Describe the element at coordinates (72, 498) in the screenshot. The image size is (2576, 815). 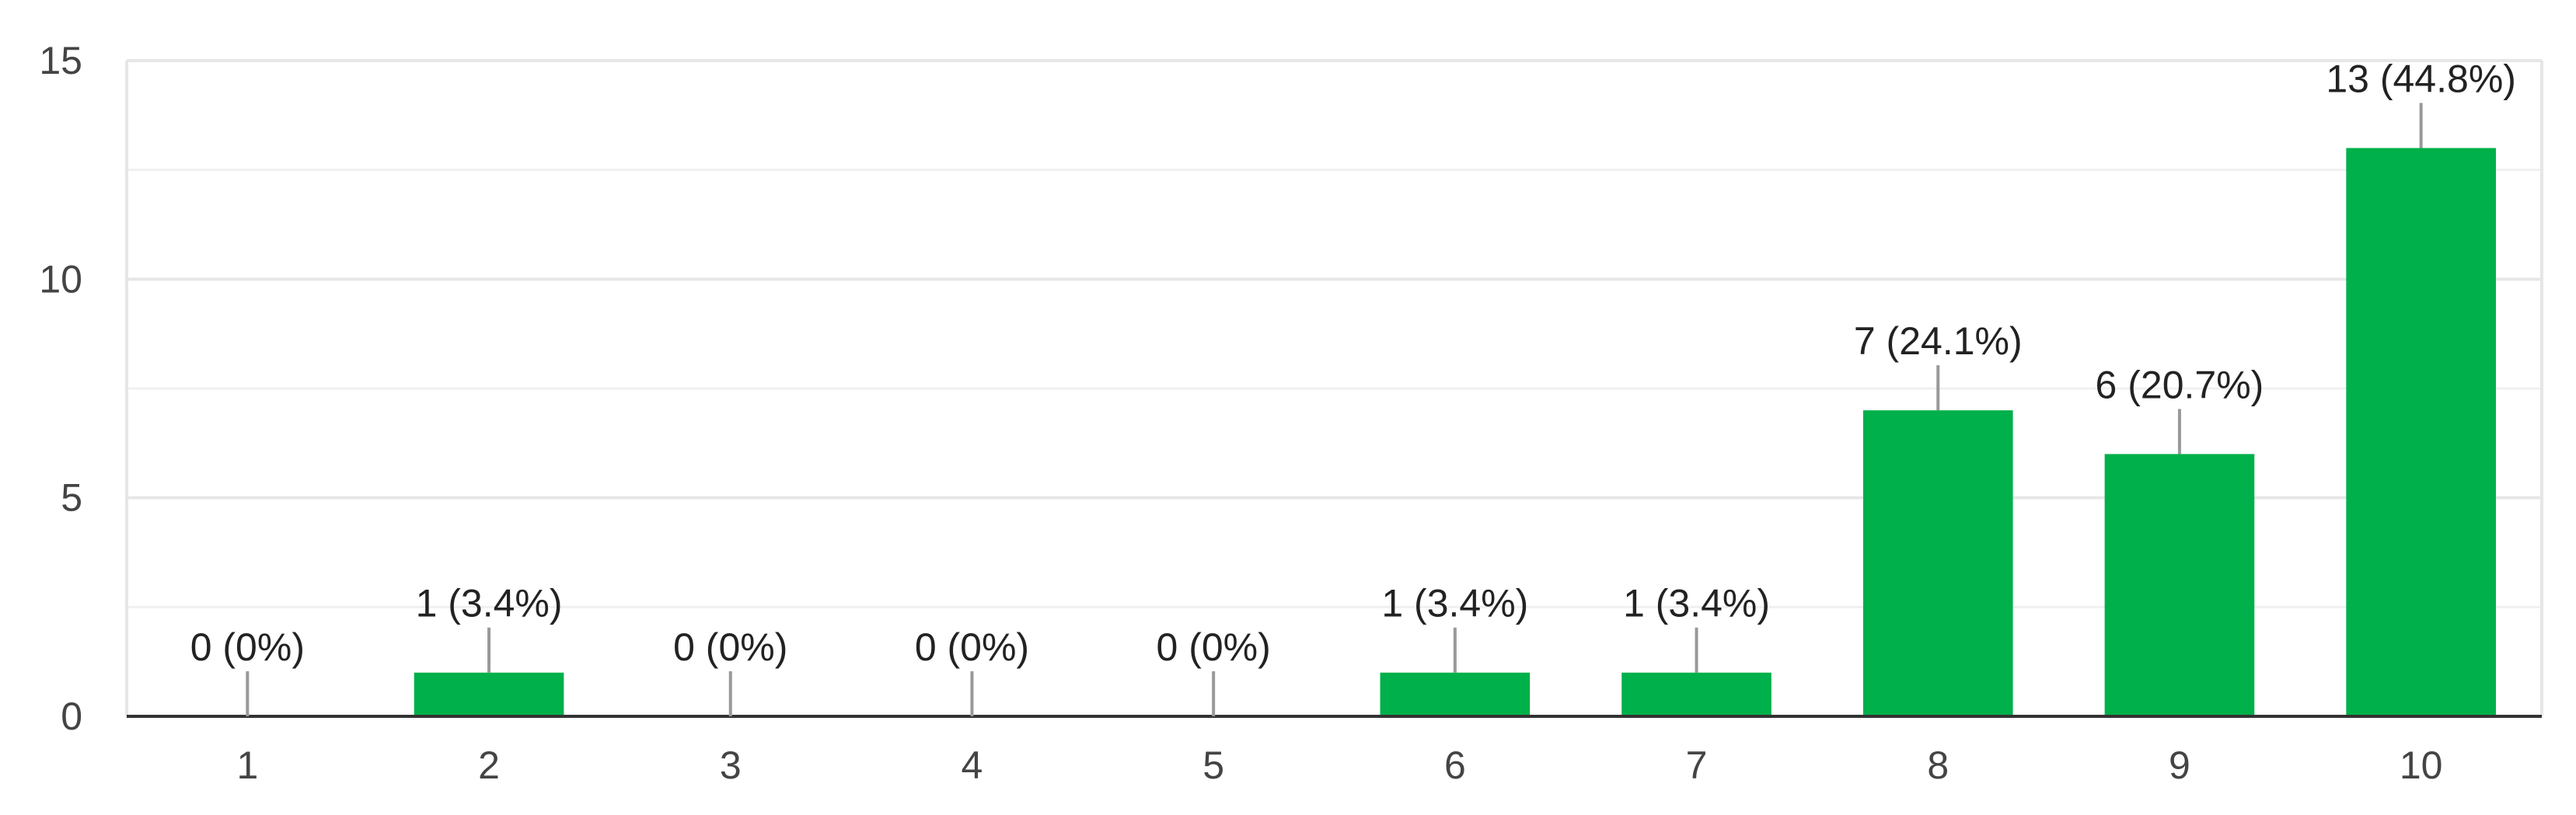
I see `y-tick-label: 5` at that location.